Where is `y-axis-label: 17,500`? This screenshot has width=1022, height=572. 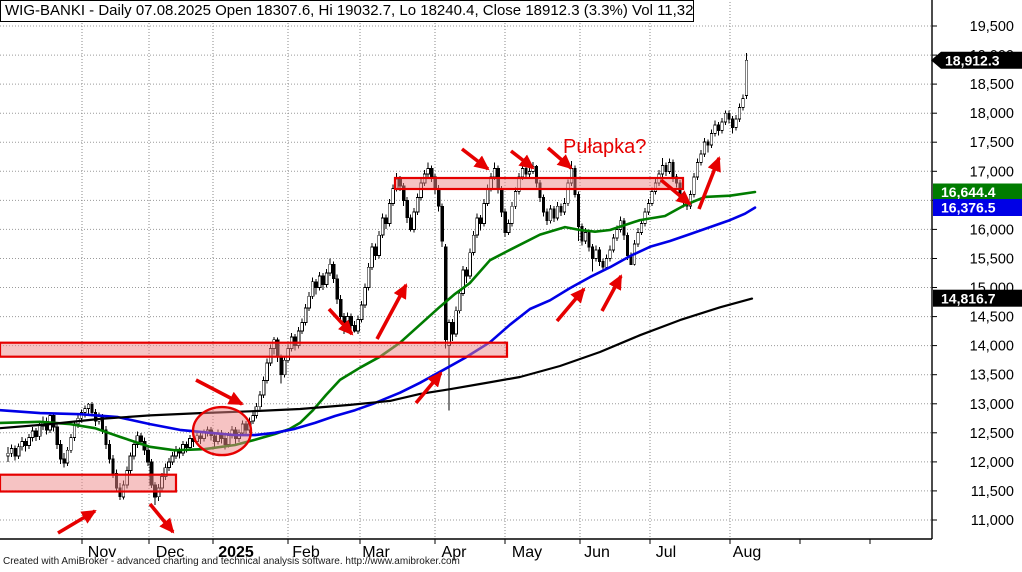
y-axis-label: 17,500 is located at coordinates (992, 143).